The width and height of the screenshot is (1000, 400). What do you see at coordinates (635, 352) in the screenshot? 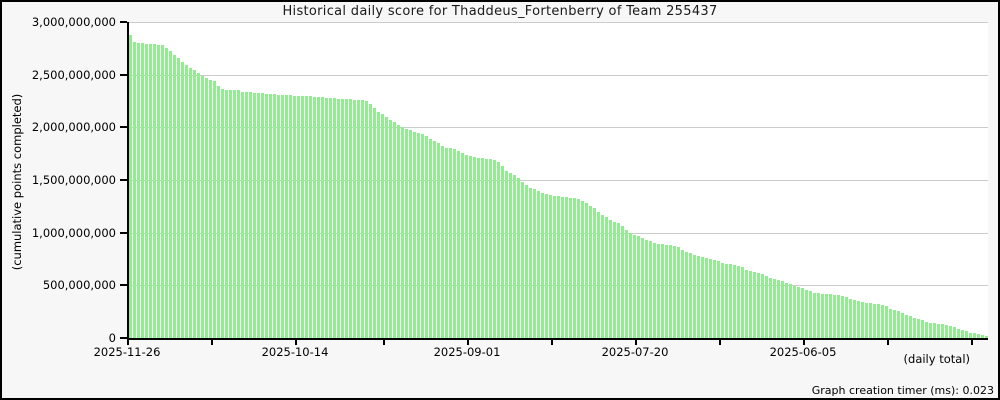
I see `x-tick-label: 2025-07-20` at bounding box center [635, 352].